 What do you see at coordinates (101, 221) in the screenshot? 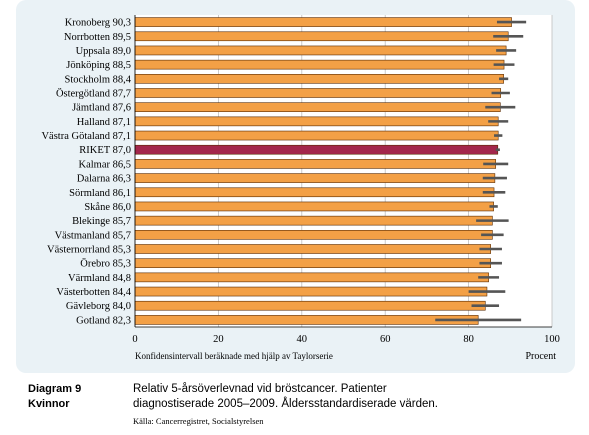
I see `category-label: Blekinge 85,7` at bounding box center [101, 221].